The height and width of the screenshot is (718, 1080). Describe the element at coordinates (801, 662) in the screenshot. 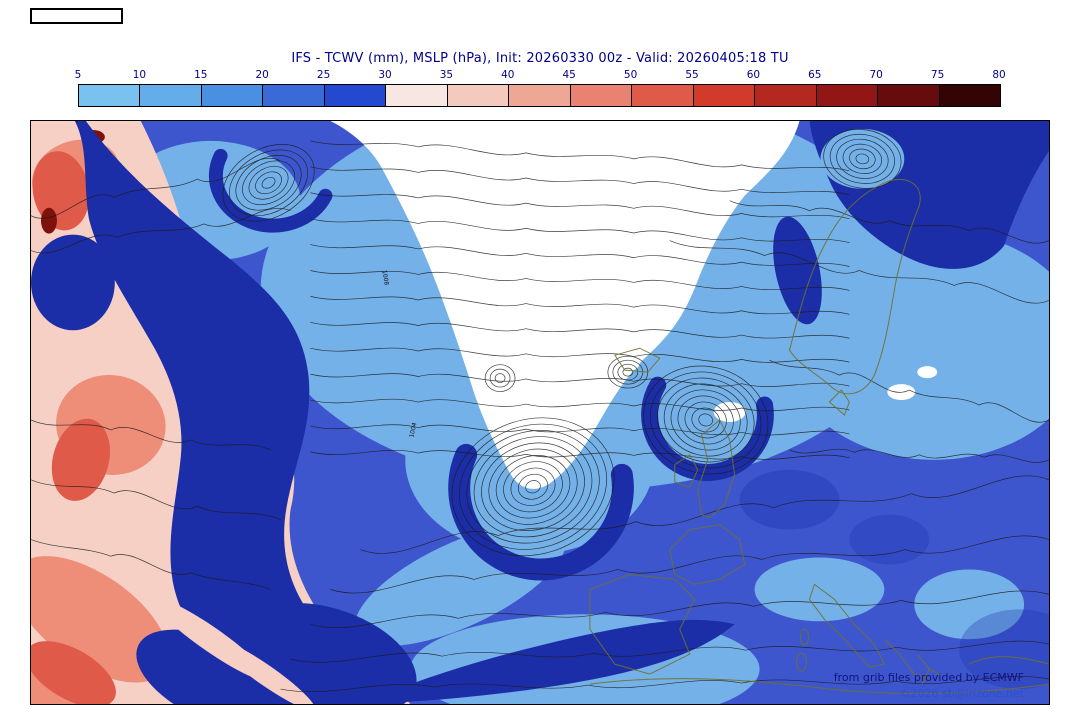

I see `coast-sardinia` at that location.